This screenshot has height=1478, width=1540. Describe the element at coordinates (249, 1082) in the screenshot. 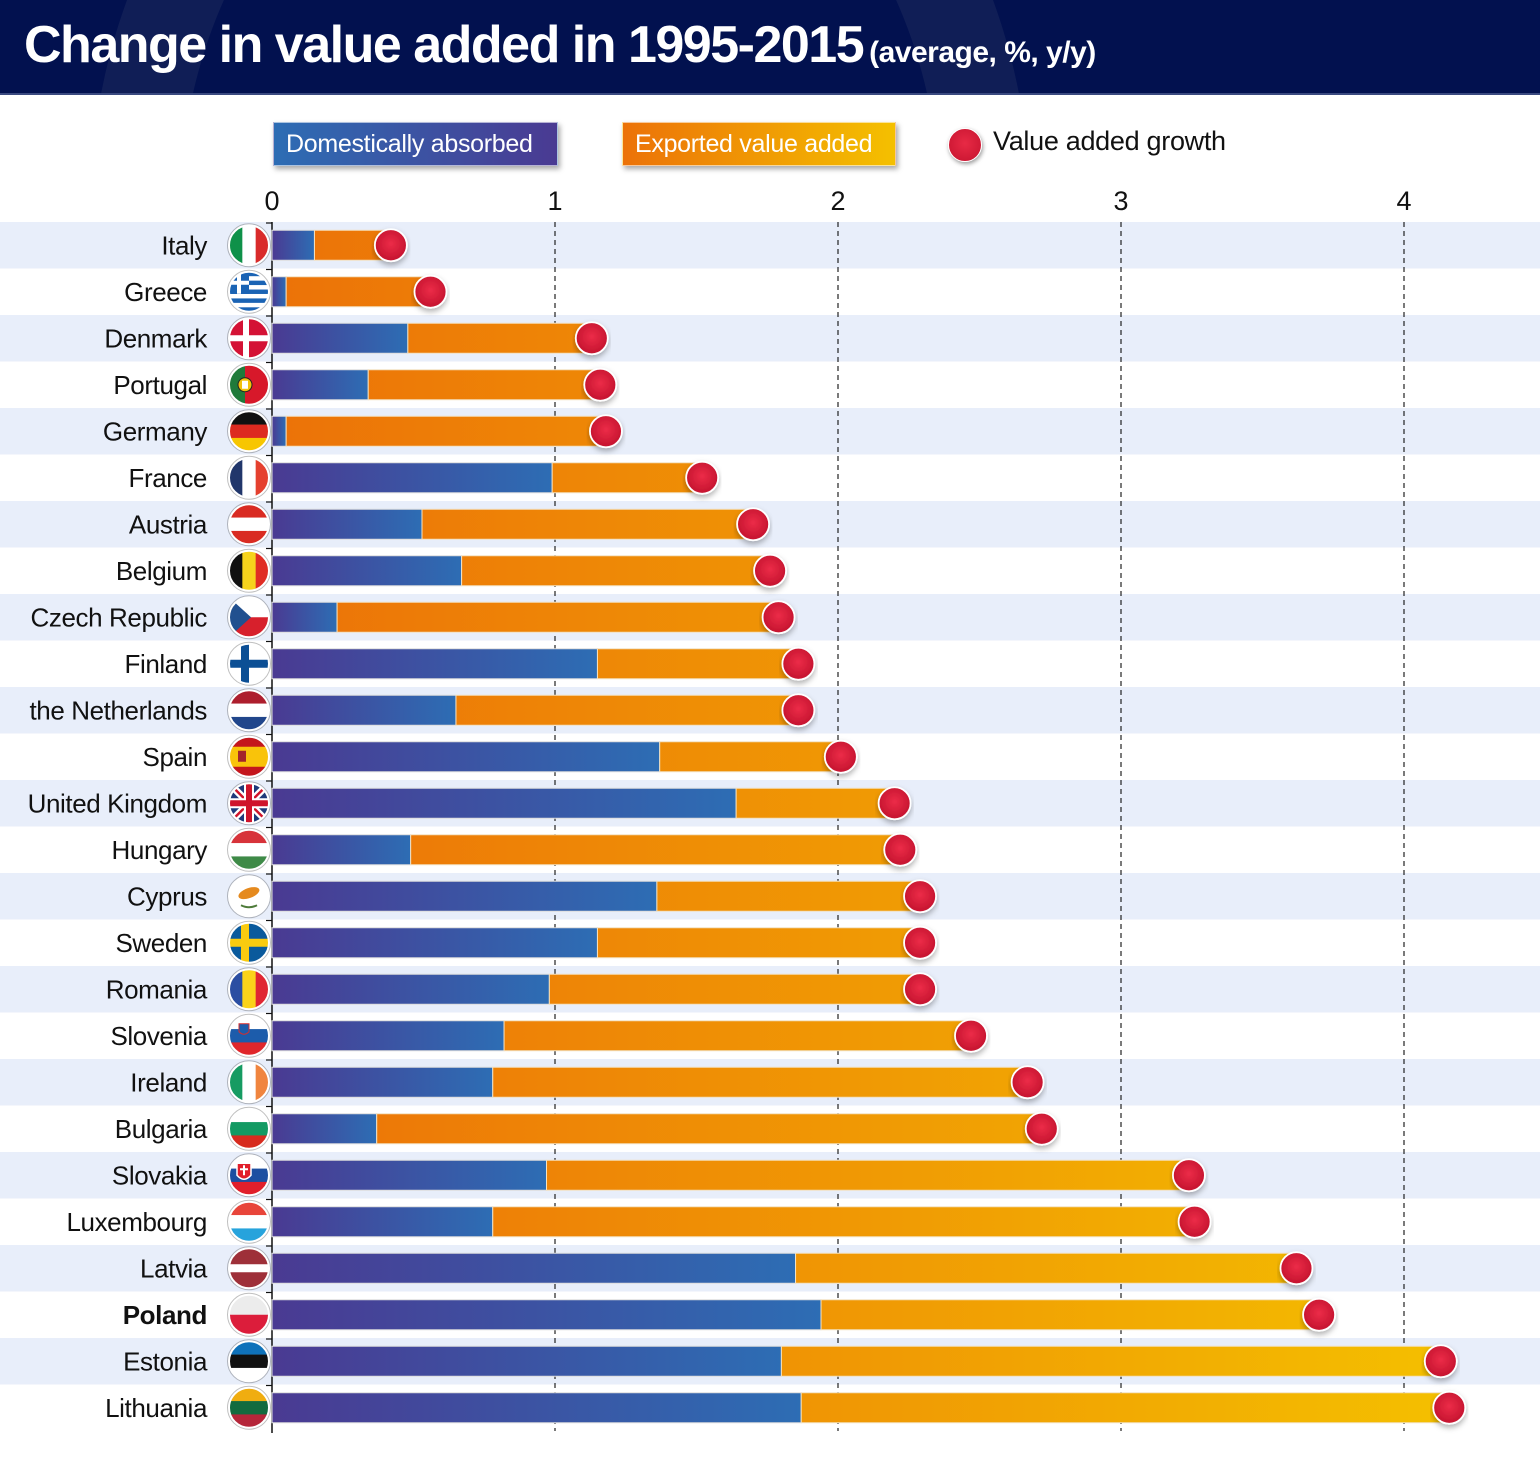

I see `ireland-flag-icon` at that location.